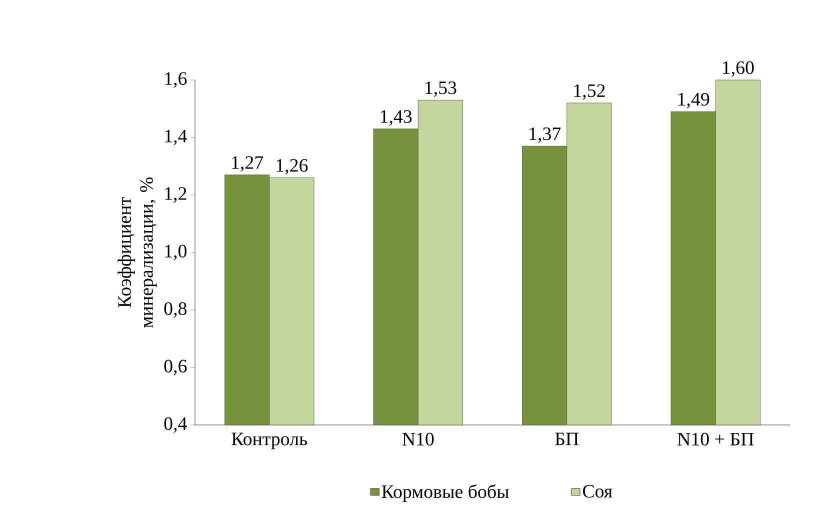 This screenshot has width=824, height=524. Describe the element at coordinates (441, 89) in the screenshot. I see `data-label: 1,53` at that location.